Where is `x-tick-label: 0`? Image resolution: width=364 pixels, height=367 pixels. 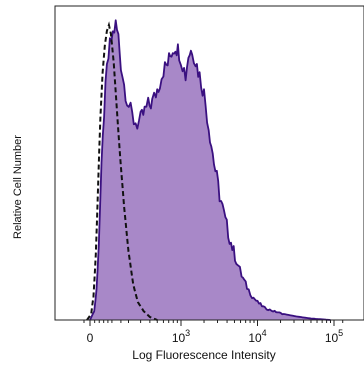
x-tick-label: 0 is located at coordinates (90, 338).